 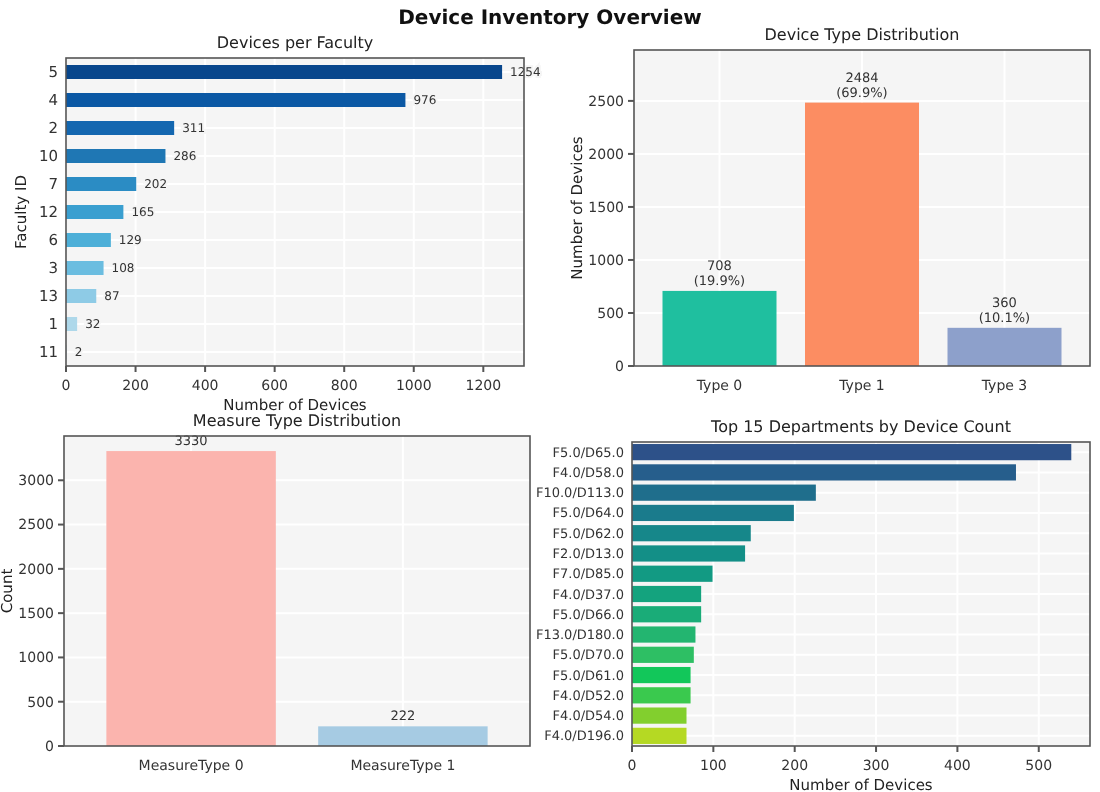 What do you see at coordinates (295, 43) in the screenshot?
I see `chart-title: Devices per Faculty` at bounding box center [295, 43].